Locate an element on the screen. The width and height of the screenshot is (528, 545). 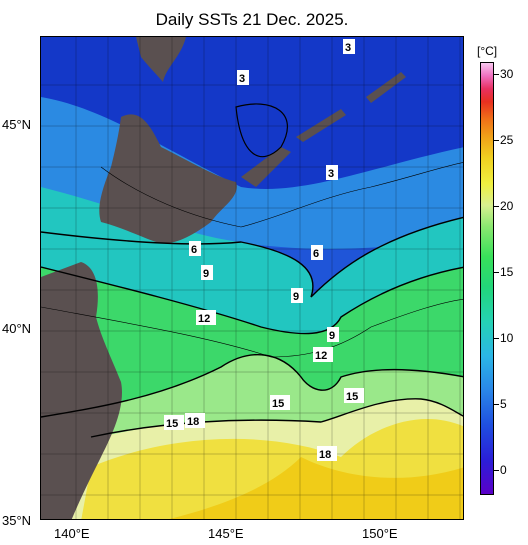
kuroshio-band is located at coordinates (316, 488).